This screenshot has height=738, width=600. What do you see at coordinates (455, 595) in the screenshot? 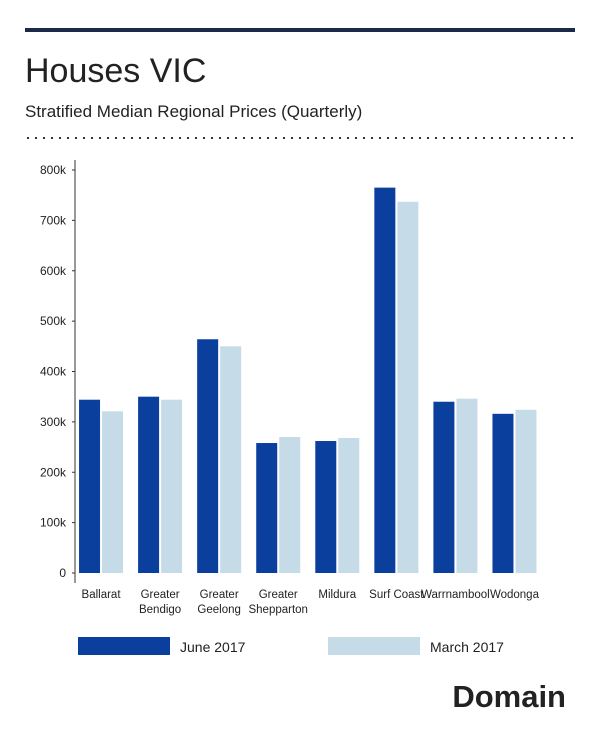
I see `x-tick-label: Warrnambool` at bounding box center [455, 595].